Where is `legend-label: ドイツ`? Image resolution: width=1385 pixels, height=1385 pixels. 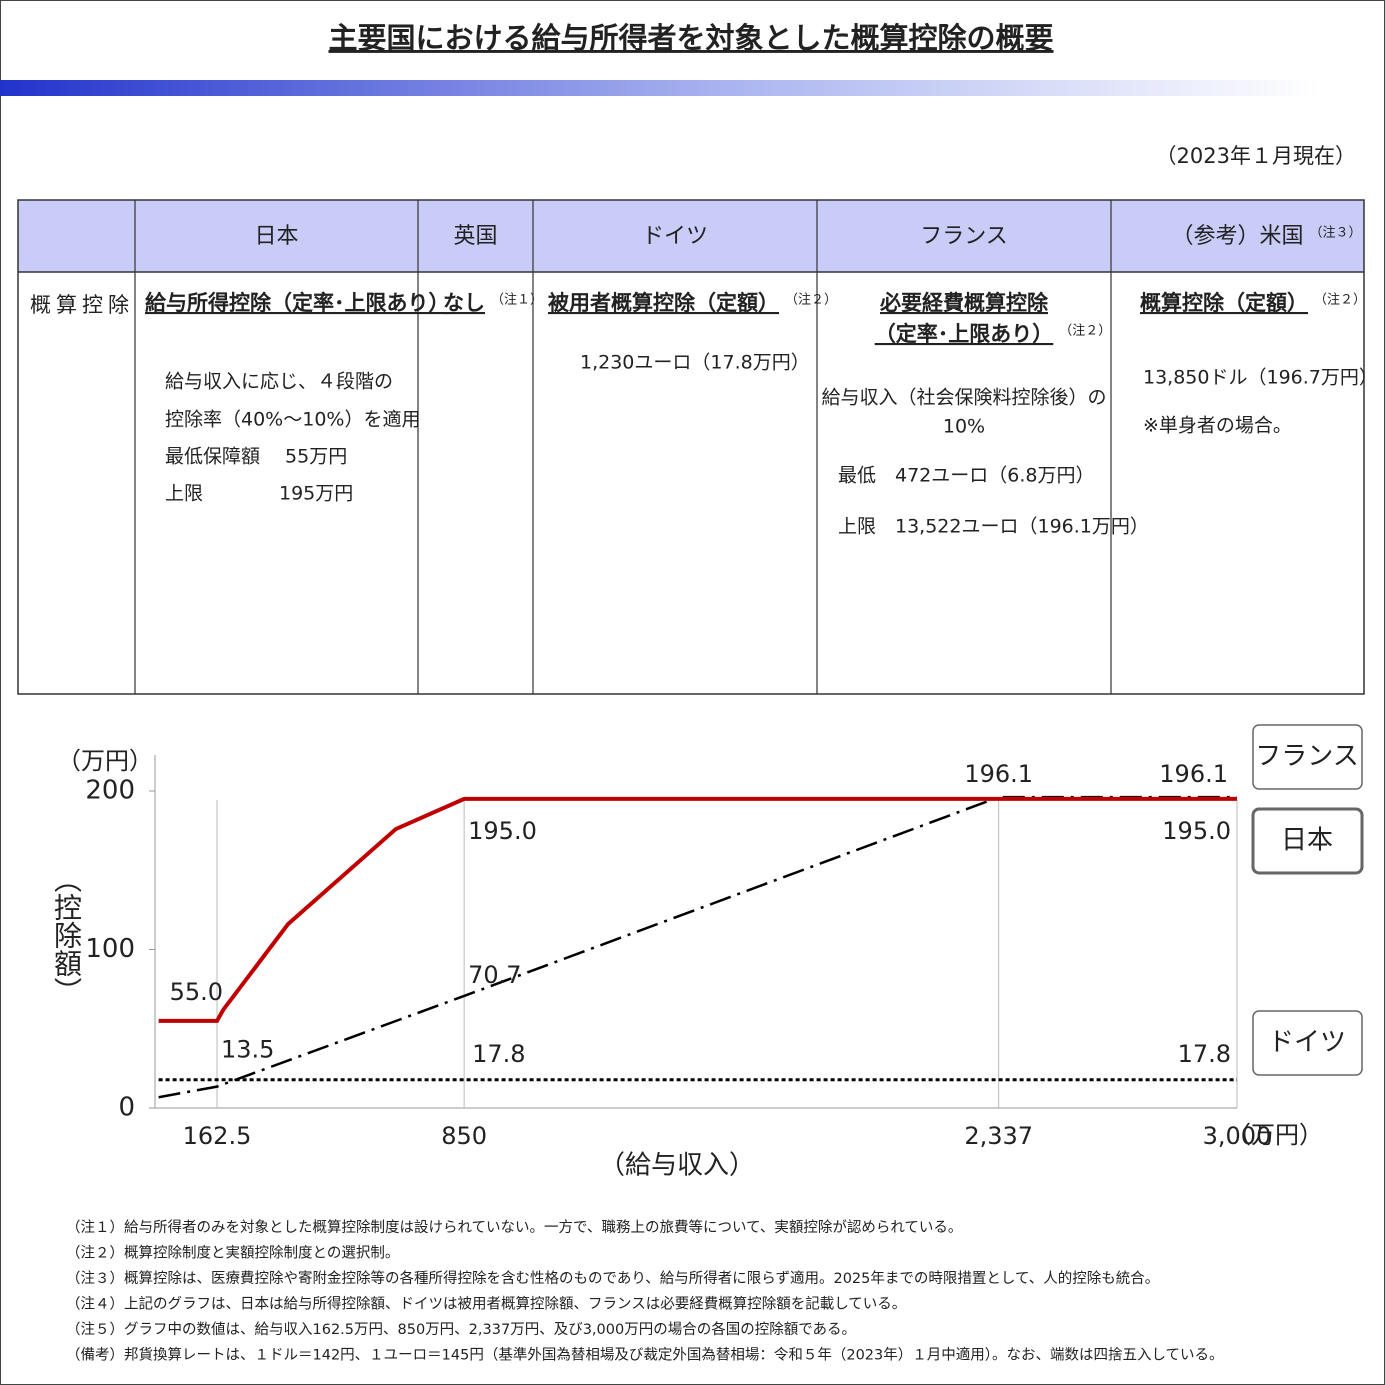
legend-label: ドイツ is located at coordinates (1307, 1043).